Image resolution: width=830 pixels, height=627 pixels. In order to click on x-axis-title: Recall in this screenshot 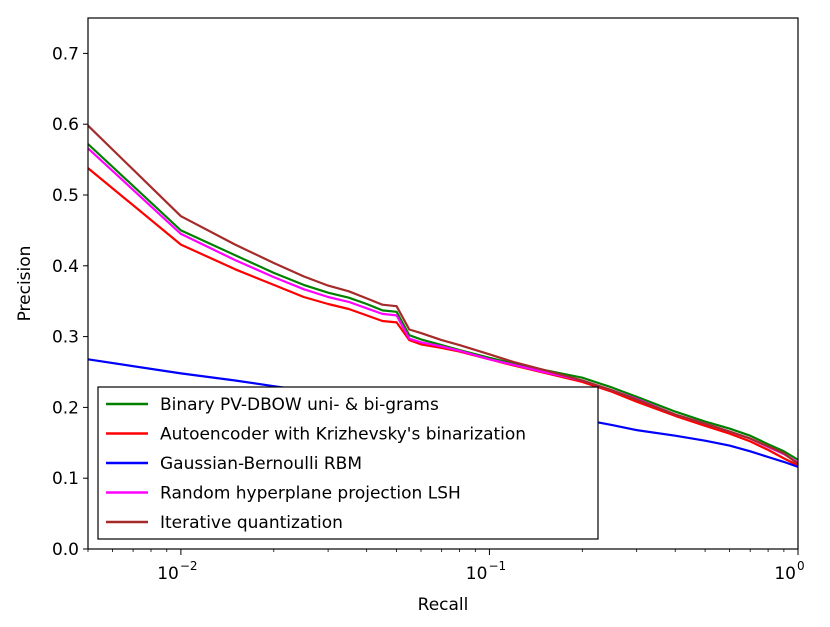, I will do `click(443, 605)`.